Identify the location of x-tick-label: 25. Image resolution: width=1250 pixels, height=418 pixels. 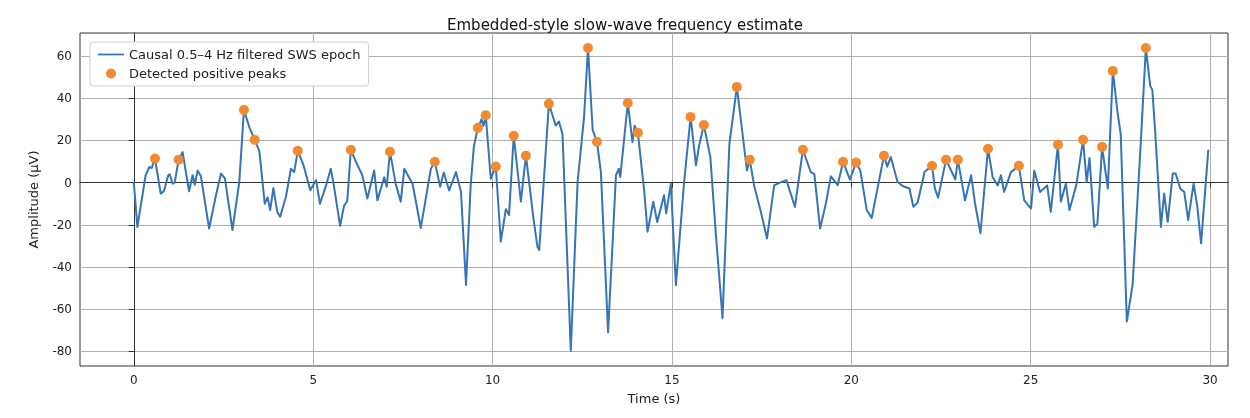
(1031, 380).